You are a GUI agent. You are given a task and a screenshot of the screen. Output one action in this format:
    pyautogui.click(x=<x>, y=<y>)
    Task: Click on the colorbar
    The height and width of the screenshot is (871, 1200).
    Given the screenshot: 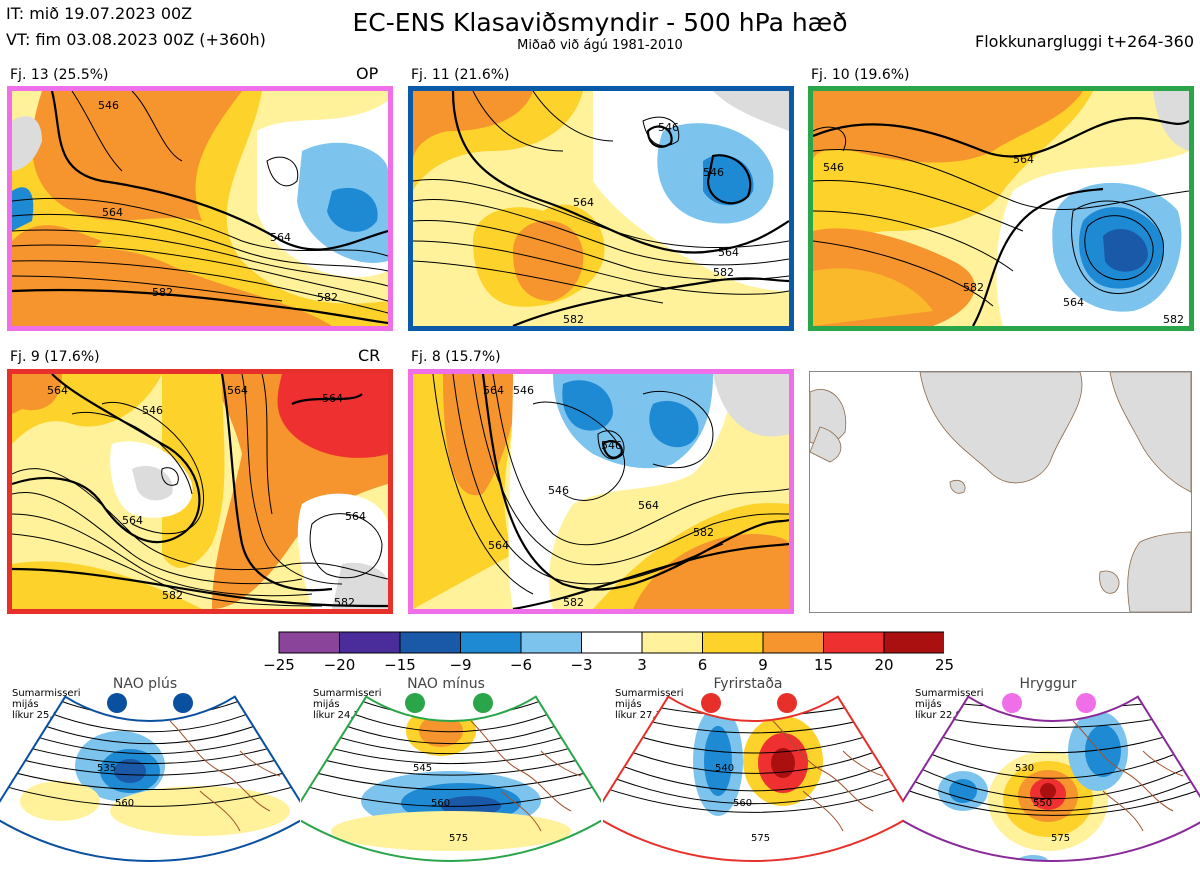 What is the action you would take?
    pyautogui.click(x=611, y=642)
    